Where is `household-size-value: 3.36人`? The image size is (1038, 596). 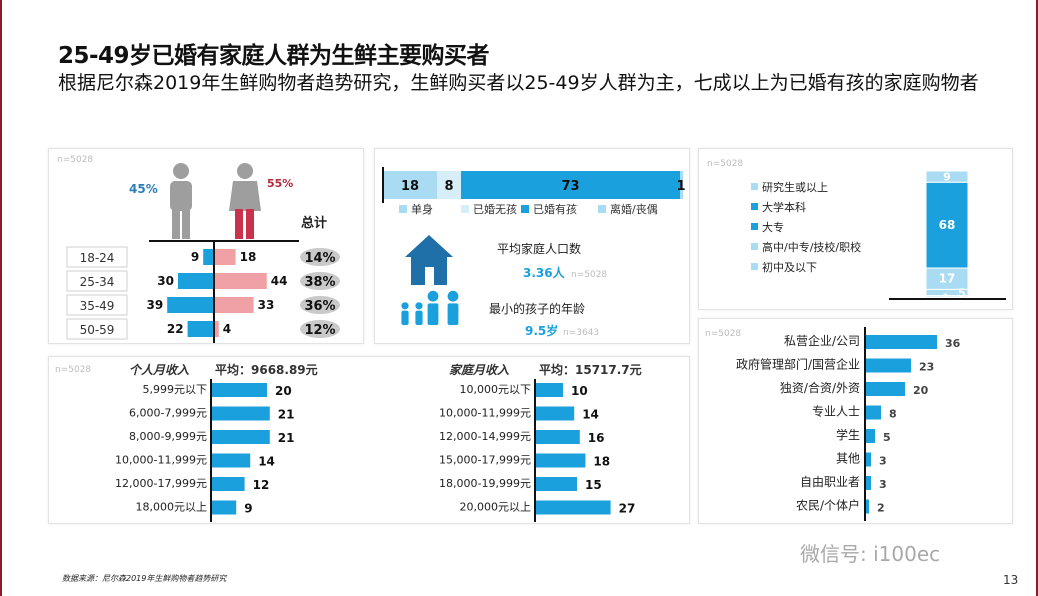
household-size-value: 3.36人 is located at coordinates (544, 272).